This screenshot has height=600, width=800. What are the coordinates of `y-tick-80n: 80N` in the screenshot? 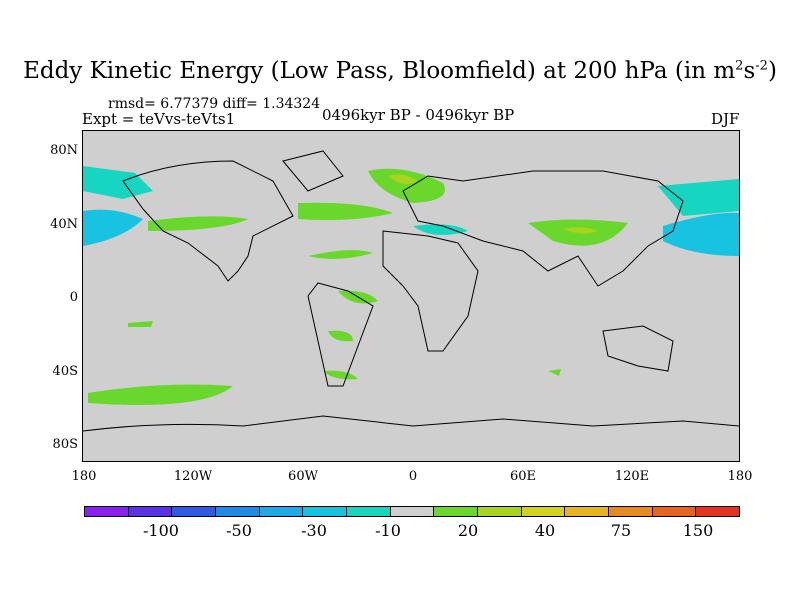 It's located at (64, 150).